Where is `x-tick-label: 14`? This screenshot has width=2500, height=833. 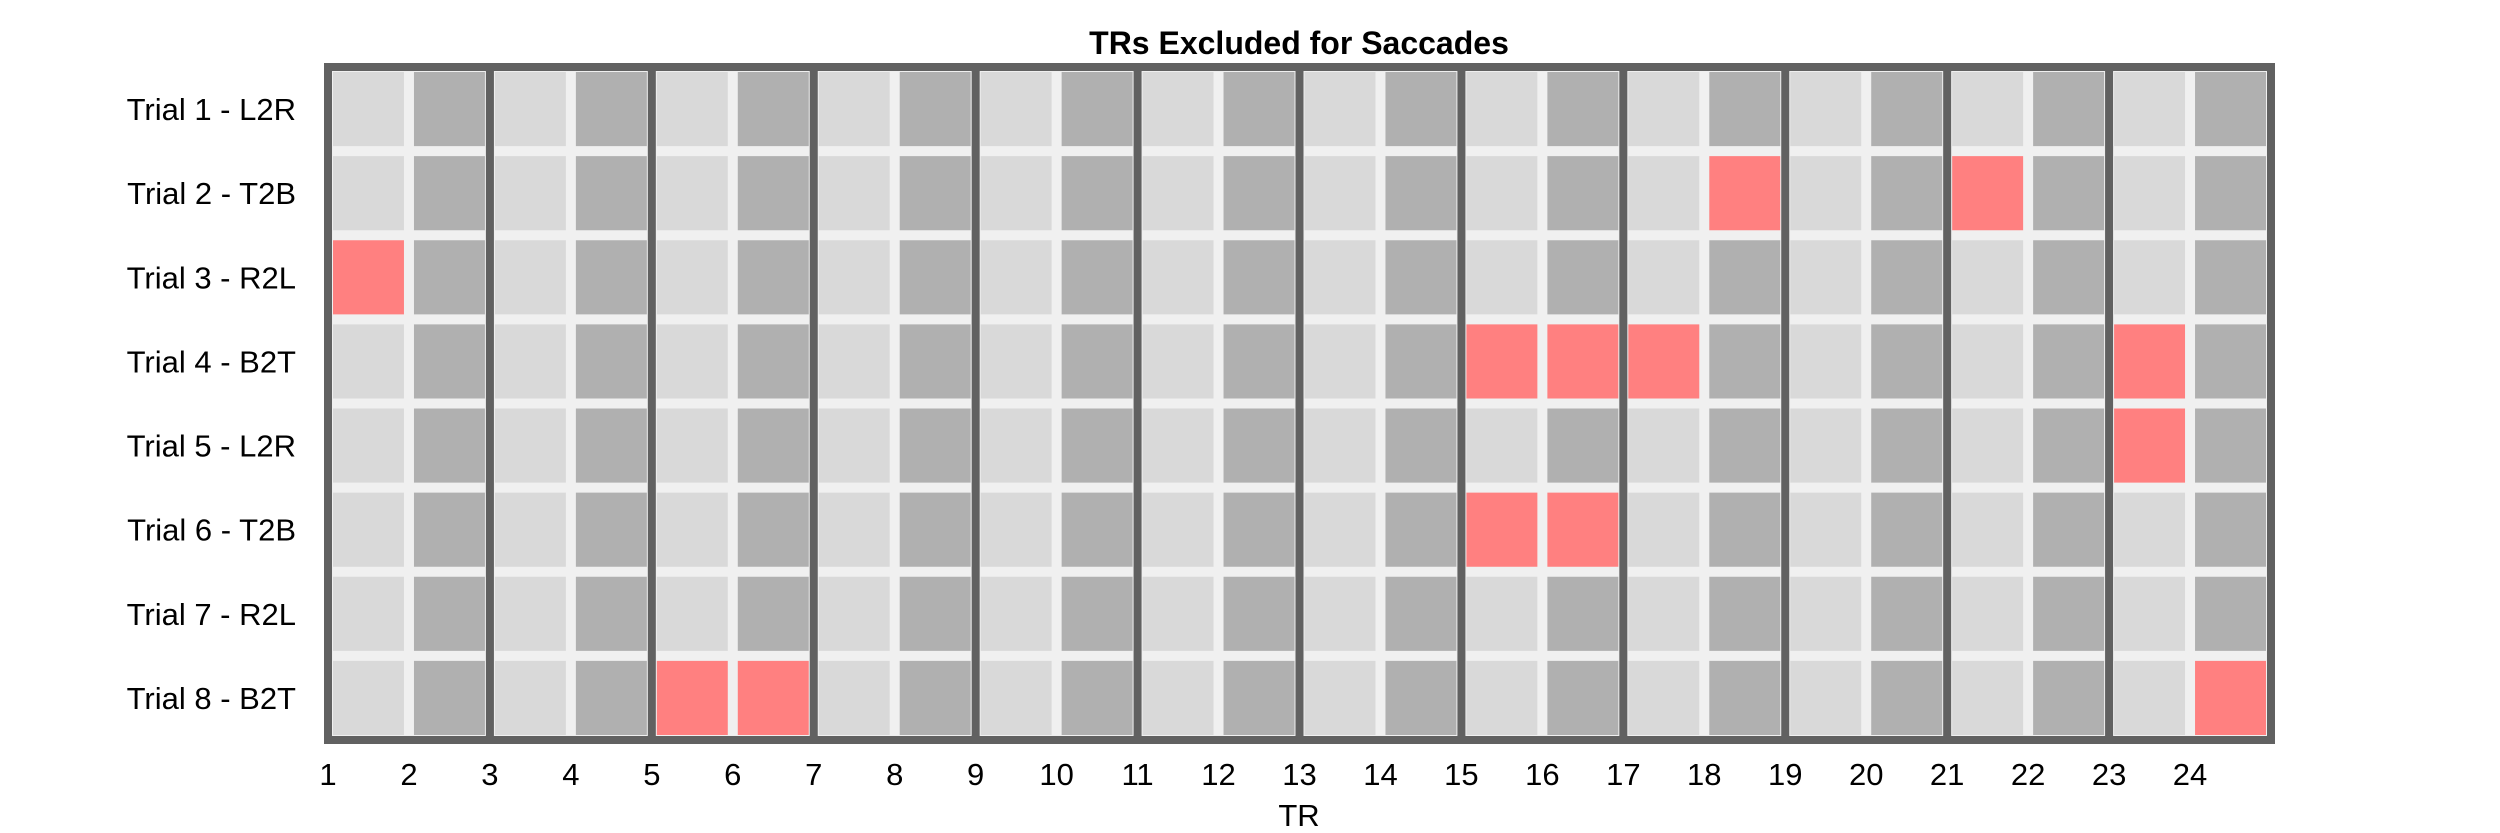 x-tick-label: 14 is located at coordinates (1380, 774).